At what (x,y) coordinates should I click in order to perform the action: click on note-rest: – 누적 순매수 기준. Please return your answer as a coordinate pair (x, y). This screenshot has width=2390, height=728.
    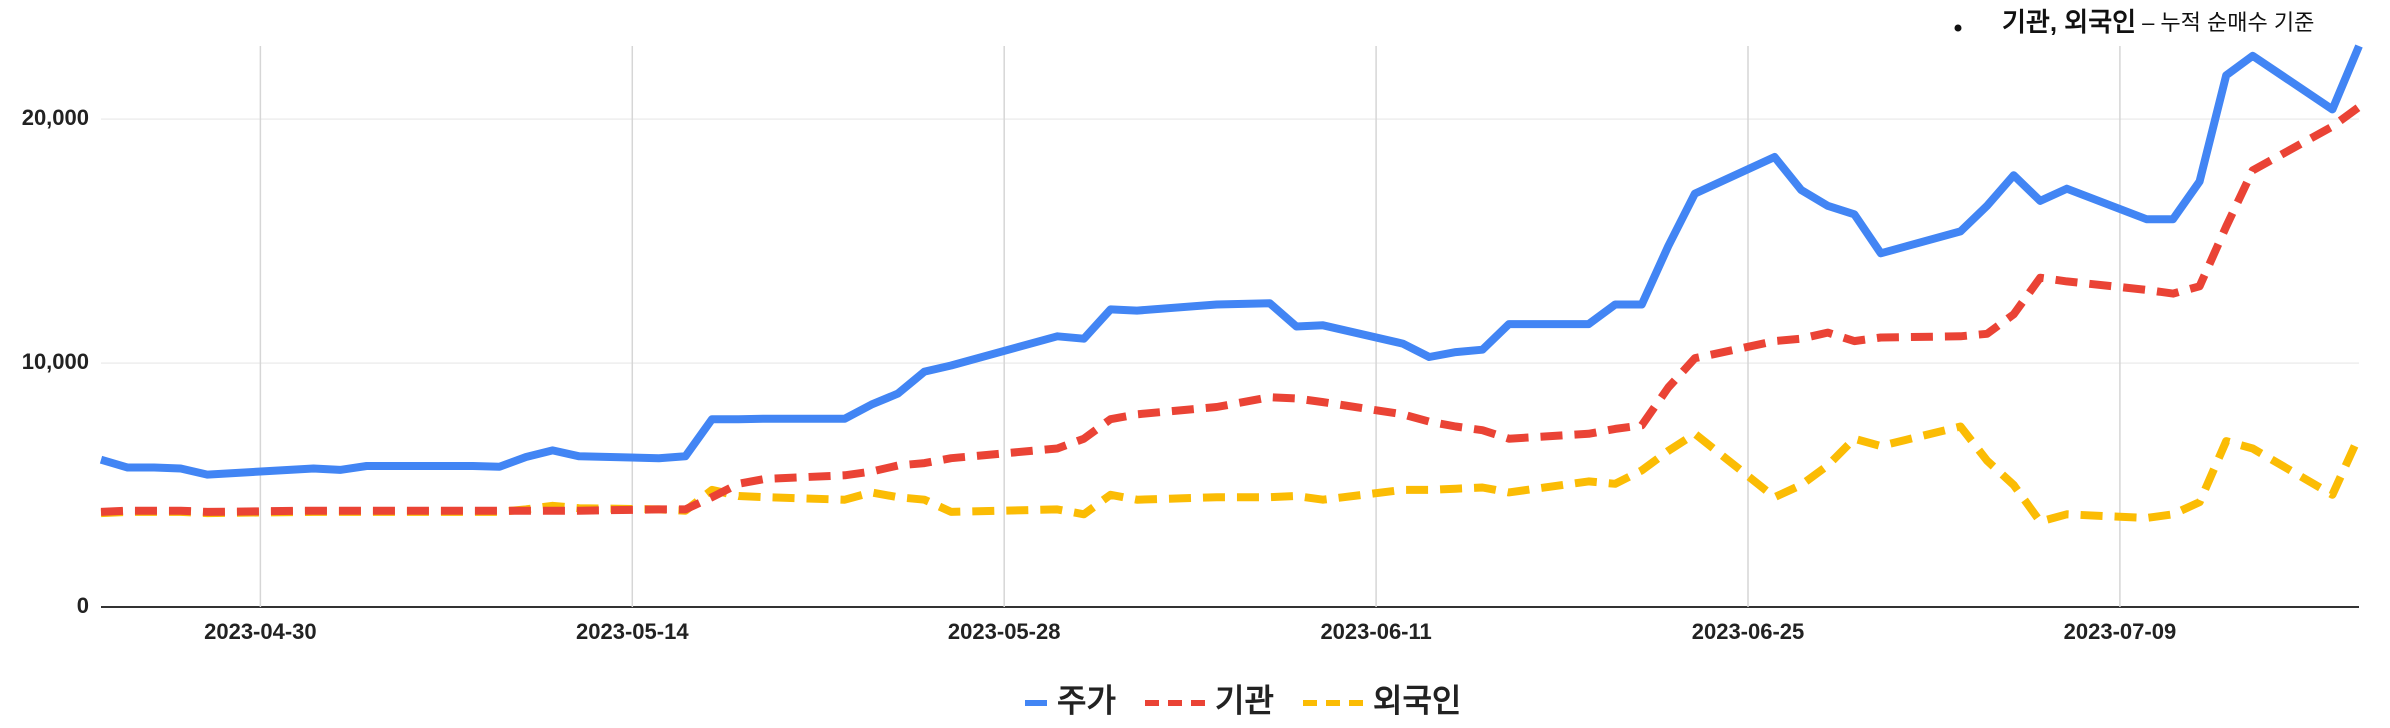
    Looking at the image, I should click on (2228, 22).